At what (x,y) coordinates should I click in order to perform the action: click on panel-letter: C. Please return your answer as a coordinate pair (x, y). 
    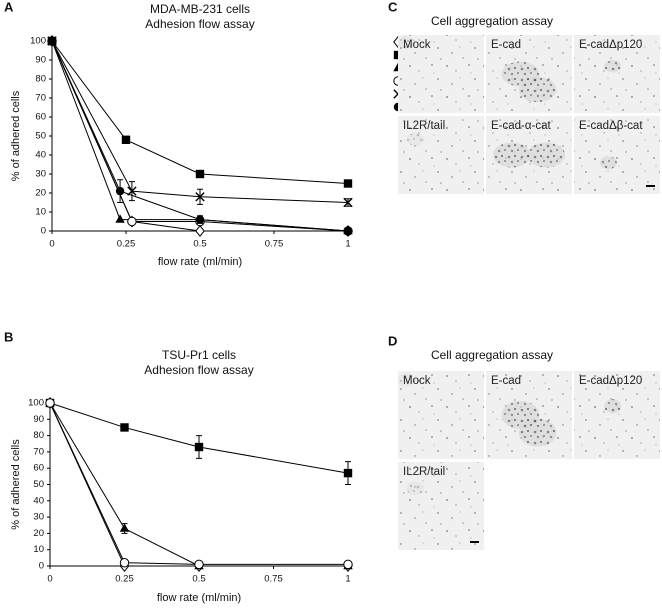
    Looking at the image, I should click on (393, 7).